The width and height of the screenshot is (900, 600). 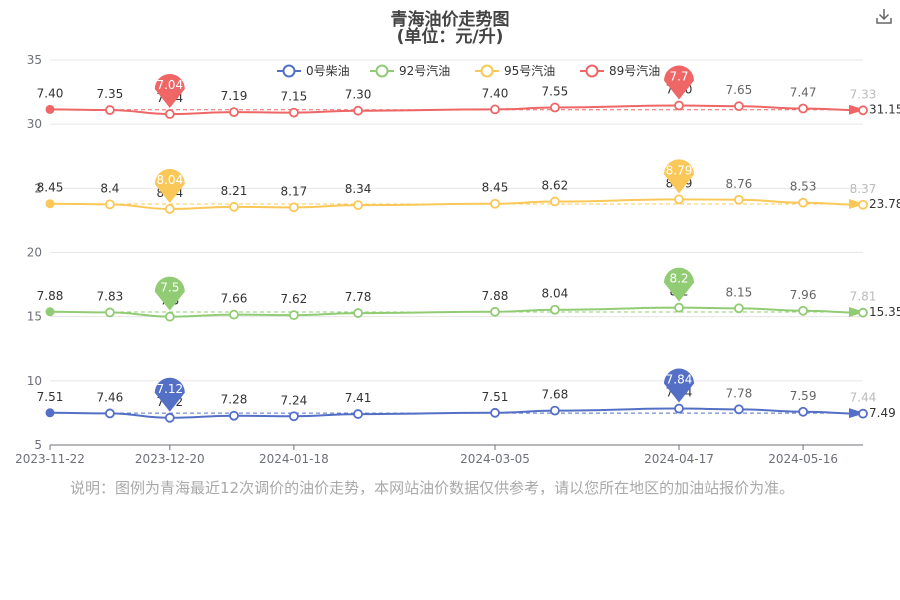 I want to click on y-tick-label: 20, so click(x=34, y=253).